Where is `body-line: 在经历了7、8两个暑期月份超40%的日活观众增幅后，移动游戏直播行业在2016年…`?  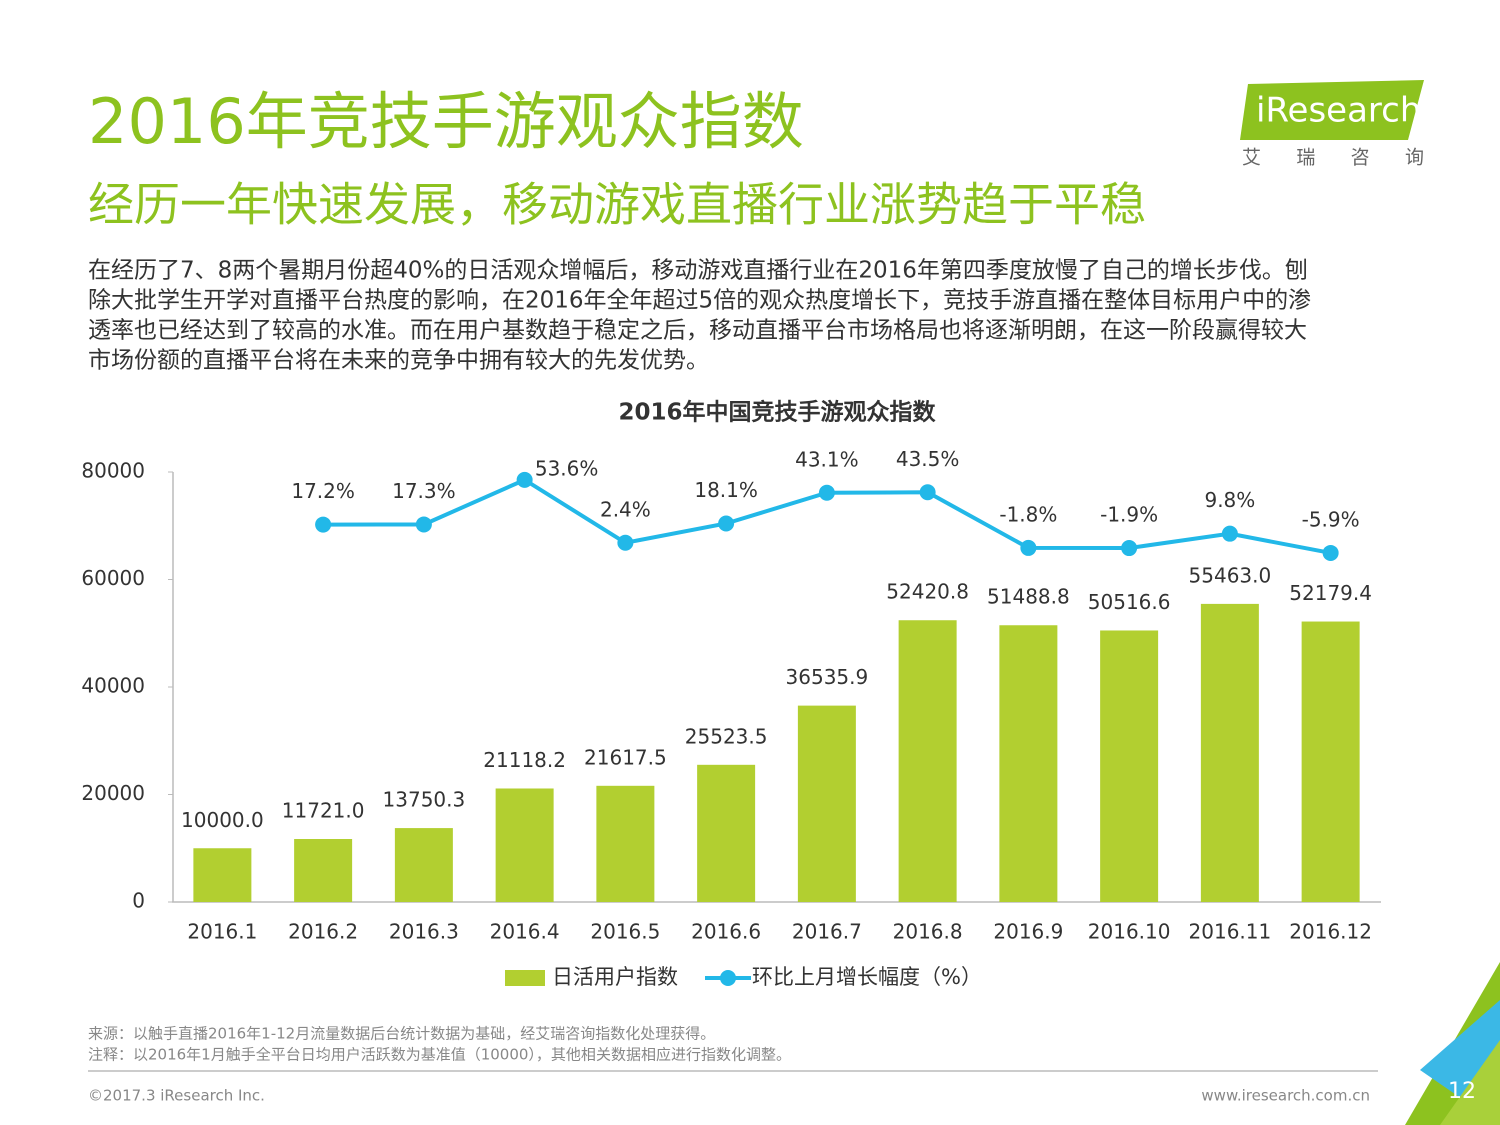
body-line: 在经历了7、8两个暑期月份超40%的日活观众增幅后，移动游戏直播行业在2016年… is located at coordinates (698, 271).